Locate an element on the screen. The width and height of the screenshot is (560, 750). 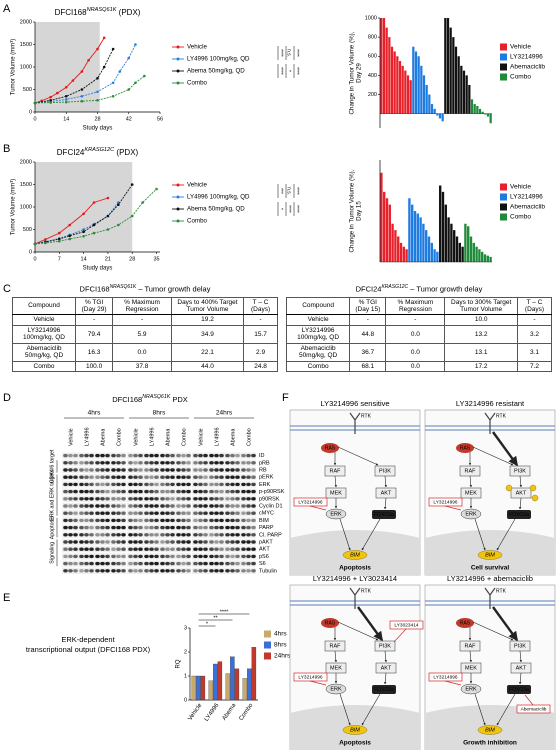
table-cell: Abemaciclib 50mg/kg, QD is located at coordinates (44, 352).